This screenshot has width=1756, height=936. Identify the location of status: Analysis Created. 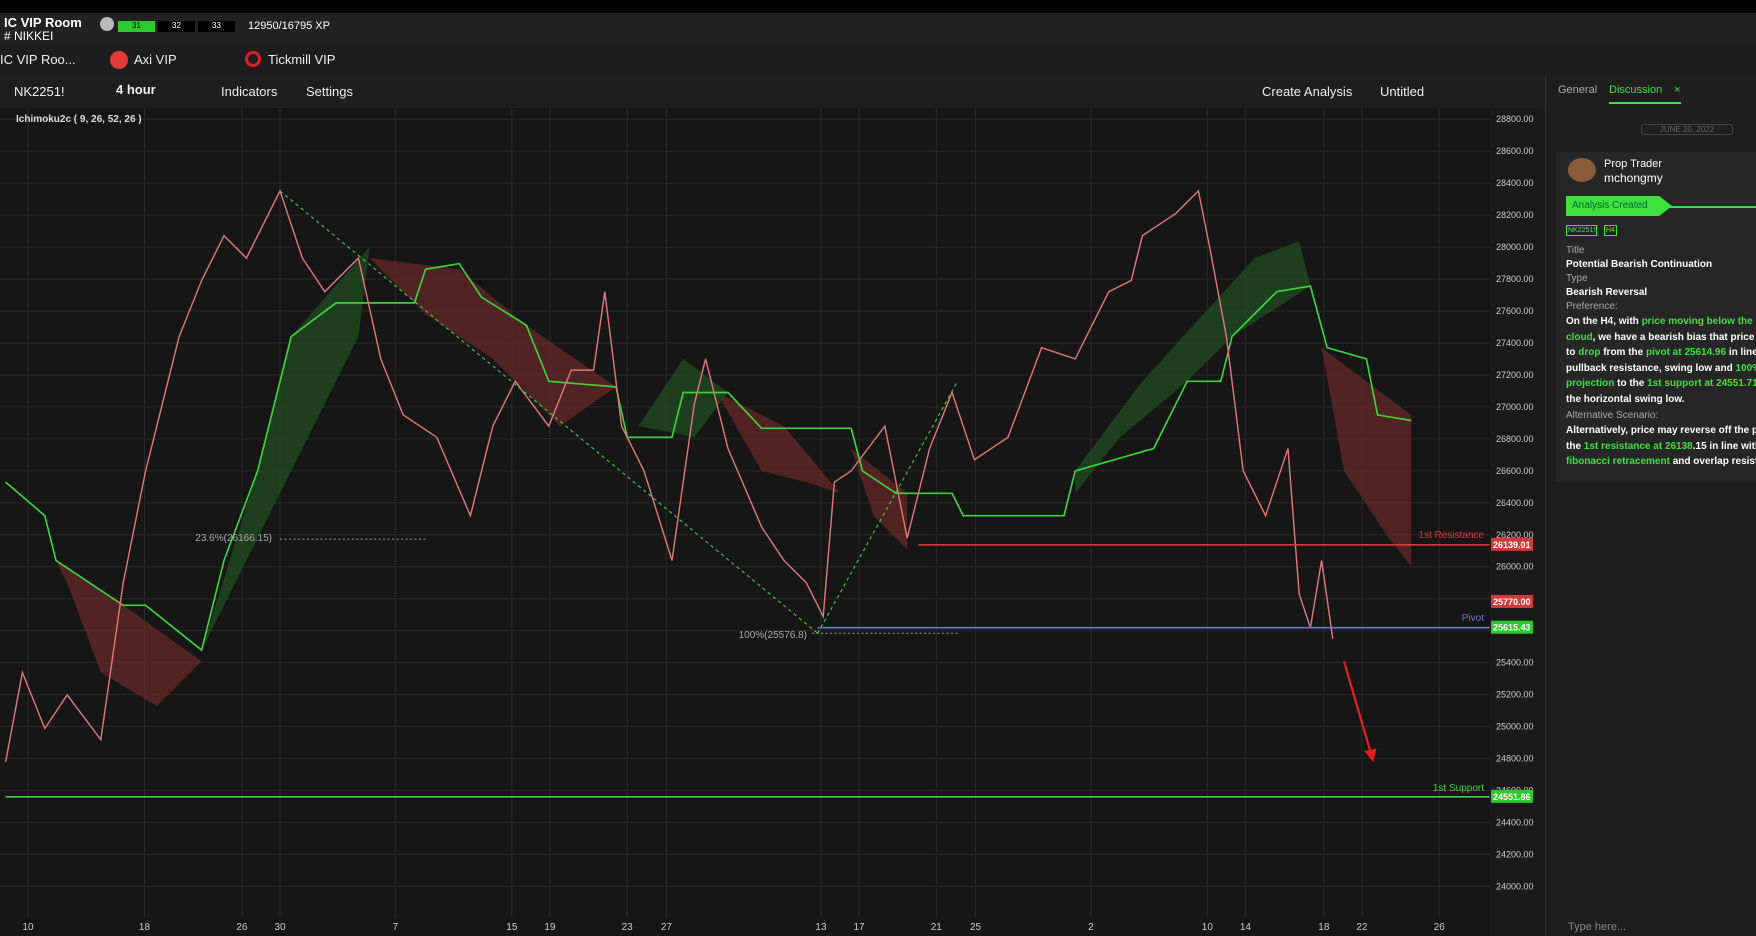
(1619, 206).